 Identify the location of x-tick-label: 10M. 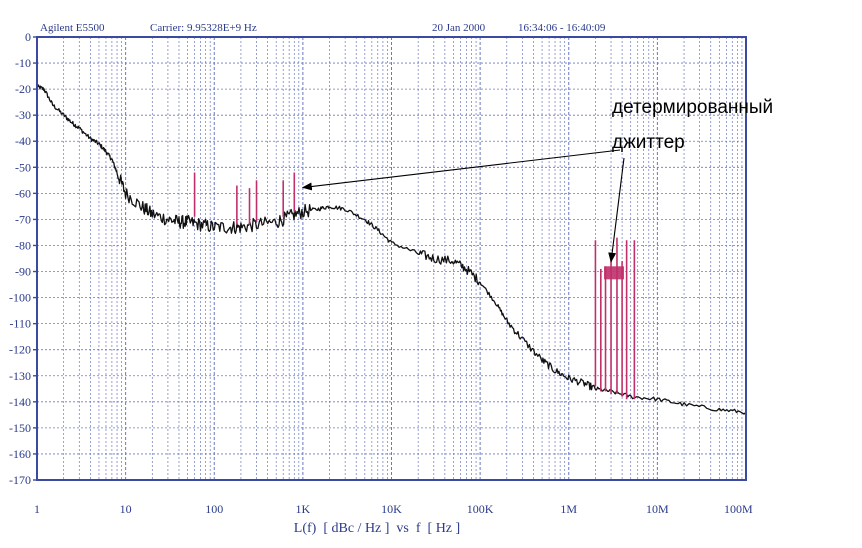
(657, 509).